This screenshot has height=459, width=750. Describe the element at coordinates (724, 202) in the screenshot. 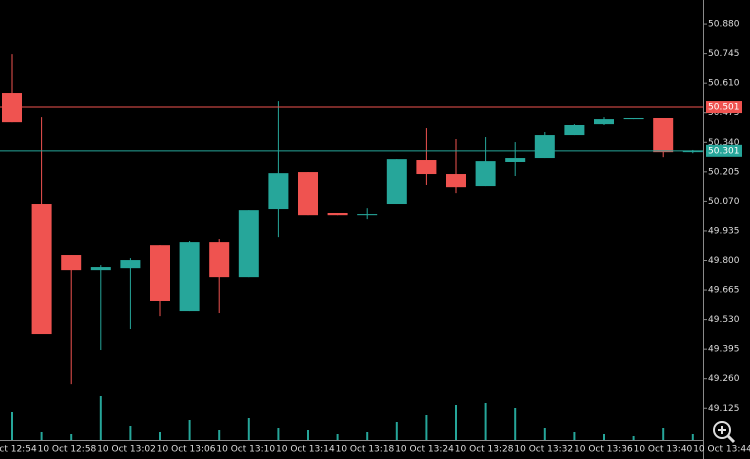

I see `y-tick-label: 50.070` at that location.